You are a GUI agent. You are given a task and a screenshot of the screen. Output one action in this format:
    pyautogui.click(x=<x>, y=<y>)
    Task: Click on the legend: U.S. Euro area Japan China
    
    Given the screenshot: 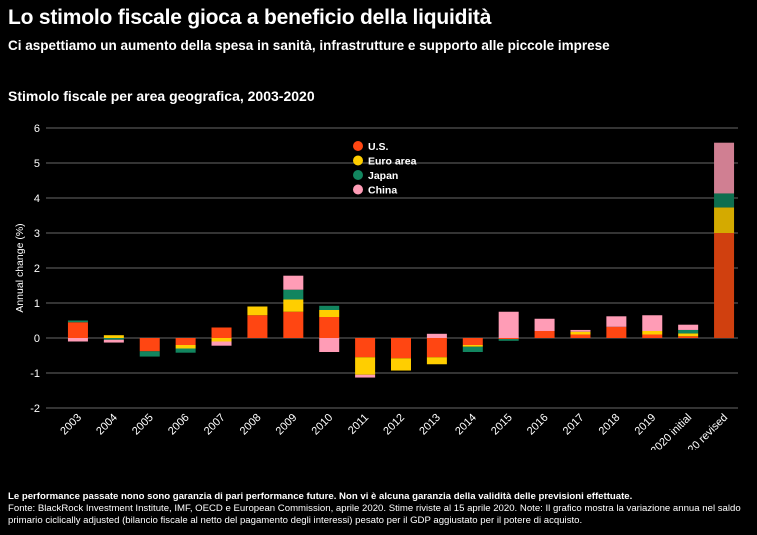 What is the action you would take?
    pyautogui.click(x=385, y=169)
    